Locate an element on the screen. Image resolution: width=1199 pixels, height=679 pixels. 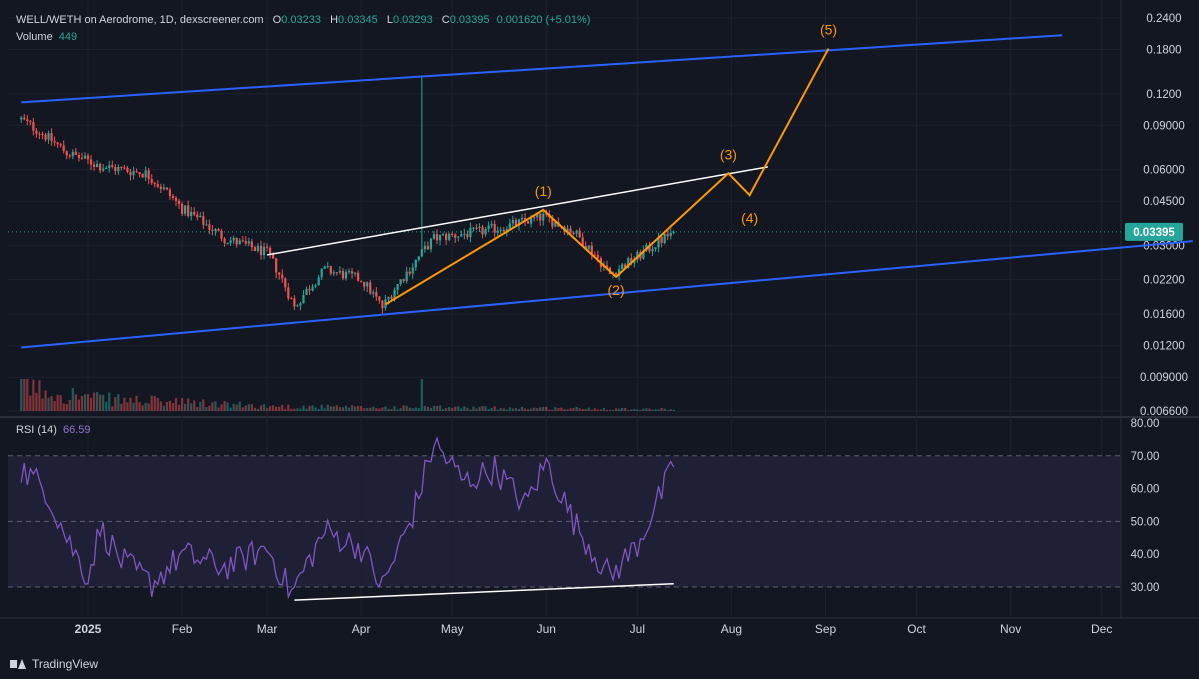
rsi-tick-label: 60.00 is located at coordinates (1145, 490).